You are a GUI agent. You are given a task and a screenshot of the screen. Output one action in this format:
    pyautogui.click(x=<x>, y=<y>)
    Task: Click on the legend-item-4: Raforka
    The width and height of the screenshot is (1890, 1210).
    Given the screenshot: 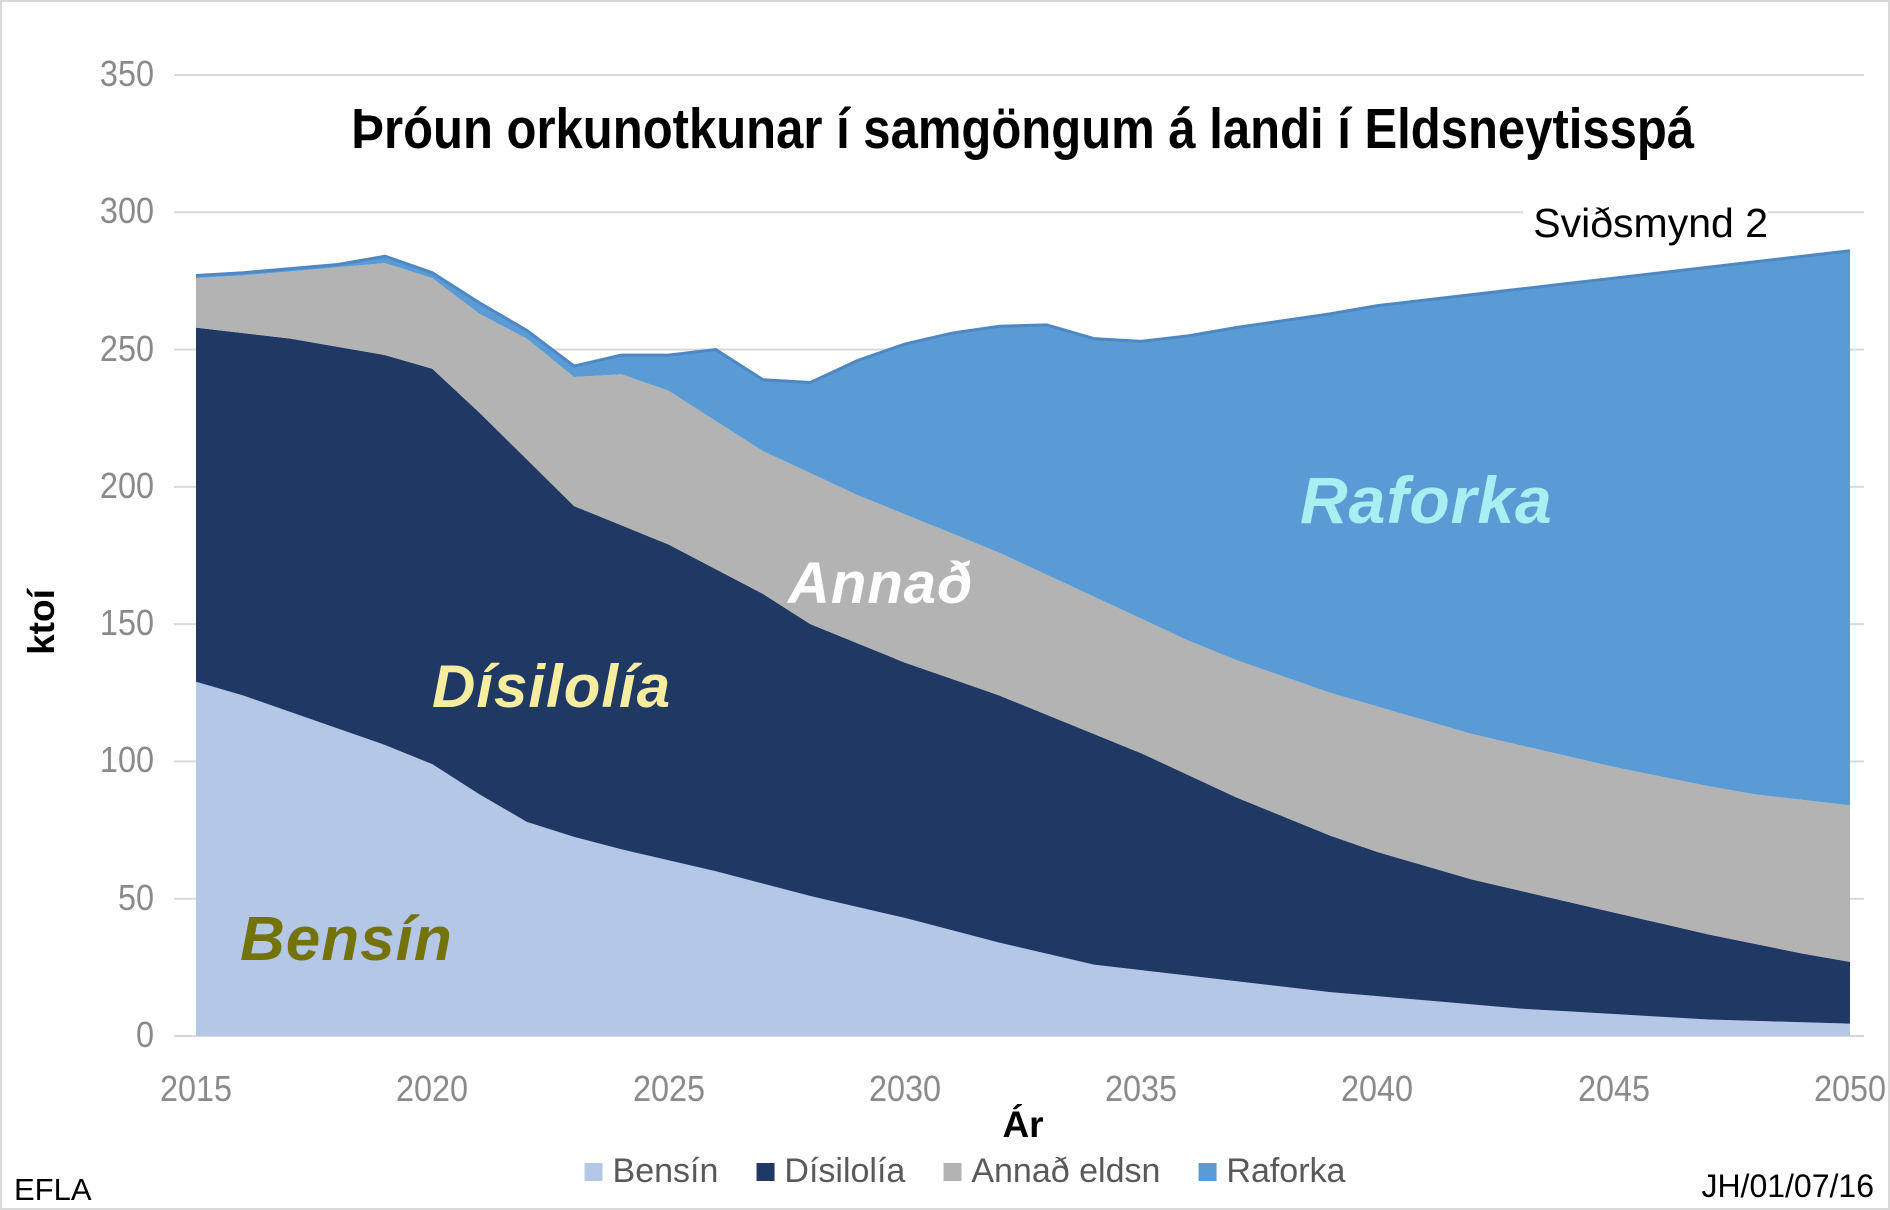 What is the action you would take?
    pyautogui.click(x=1271, y=1171)
    